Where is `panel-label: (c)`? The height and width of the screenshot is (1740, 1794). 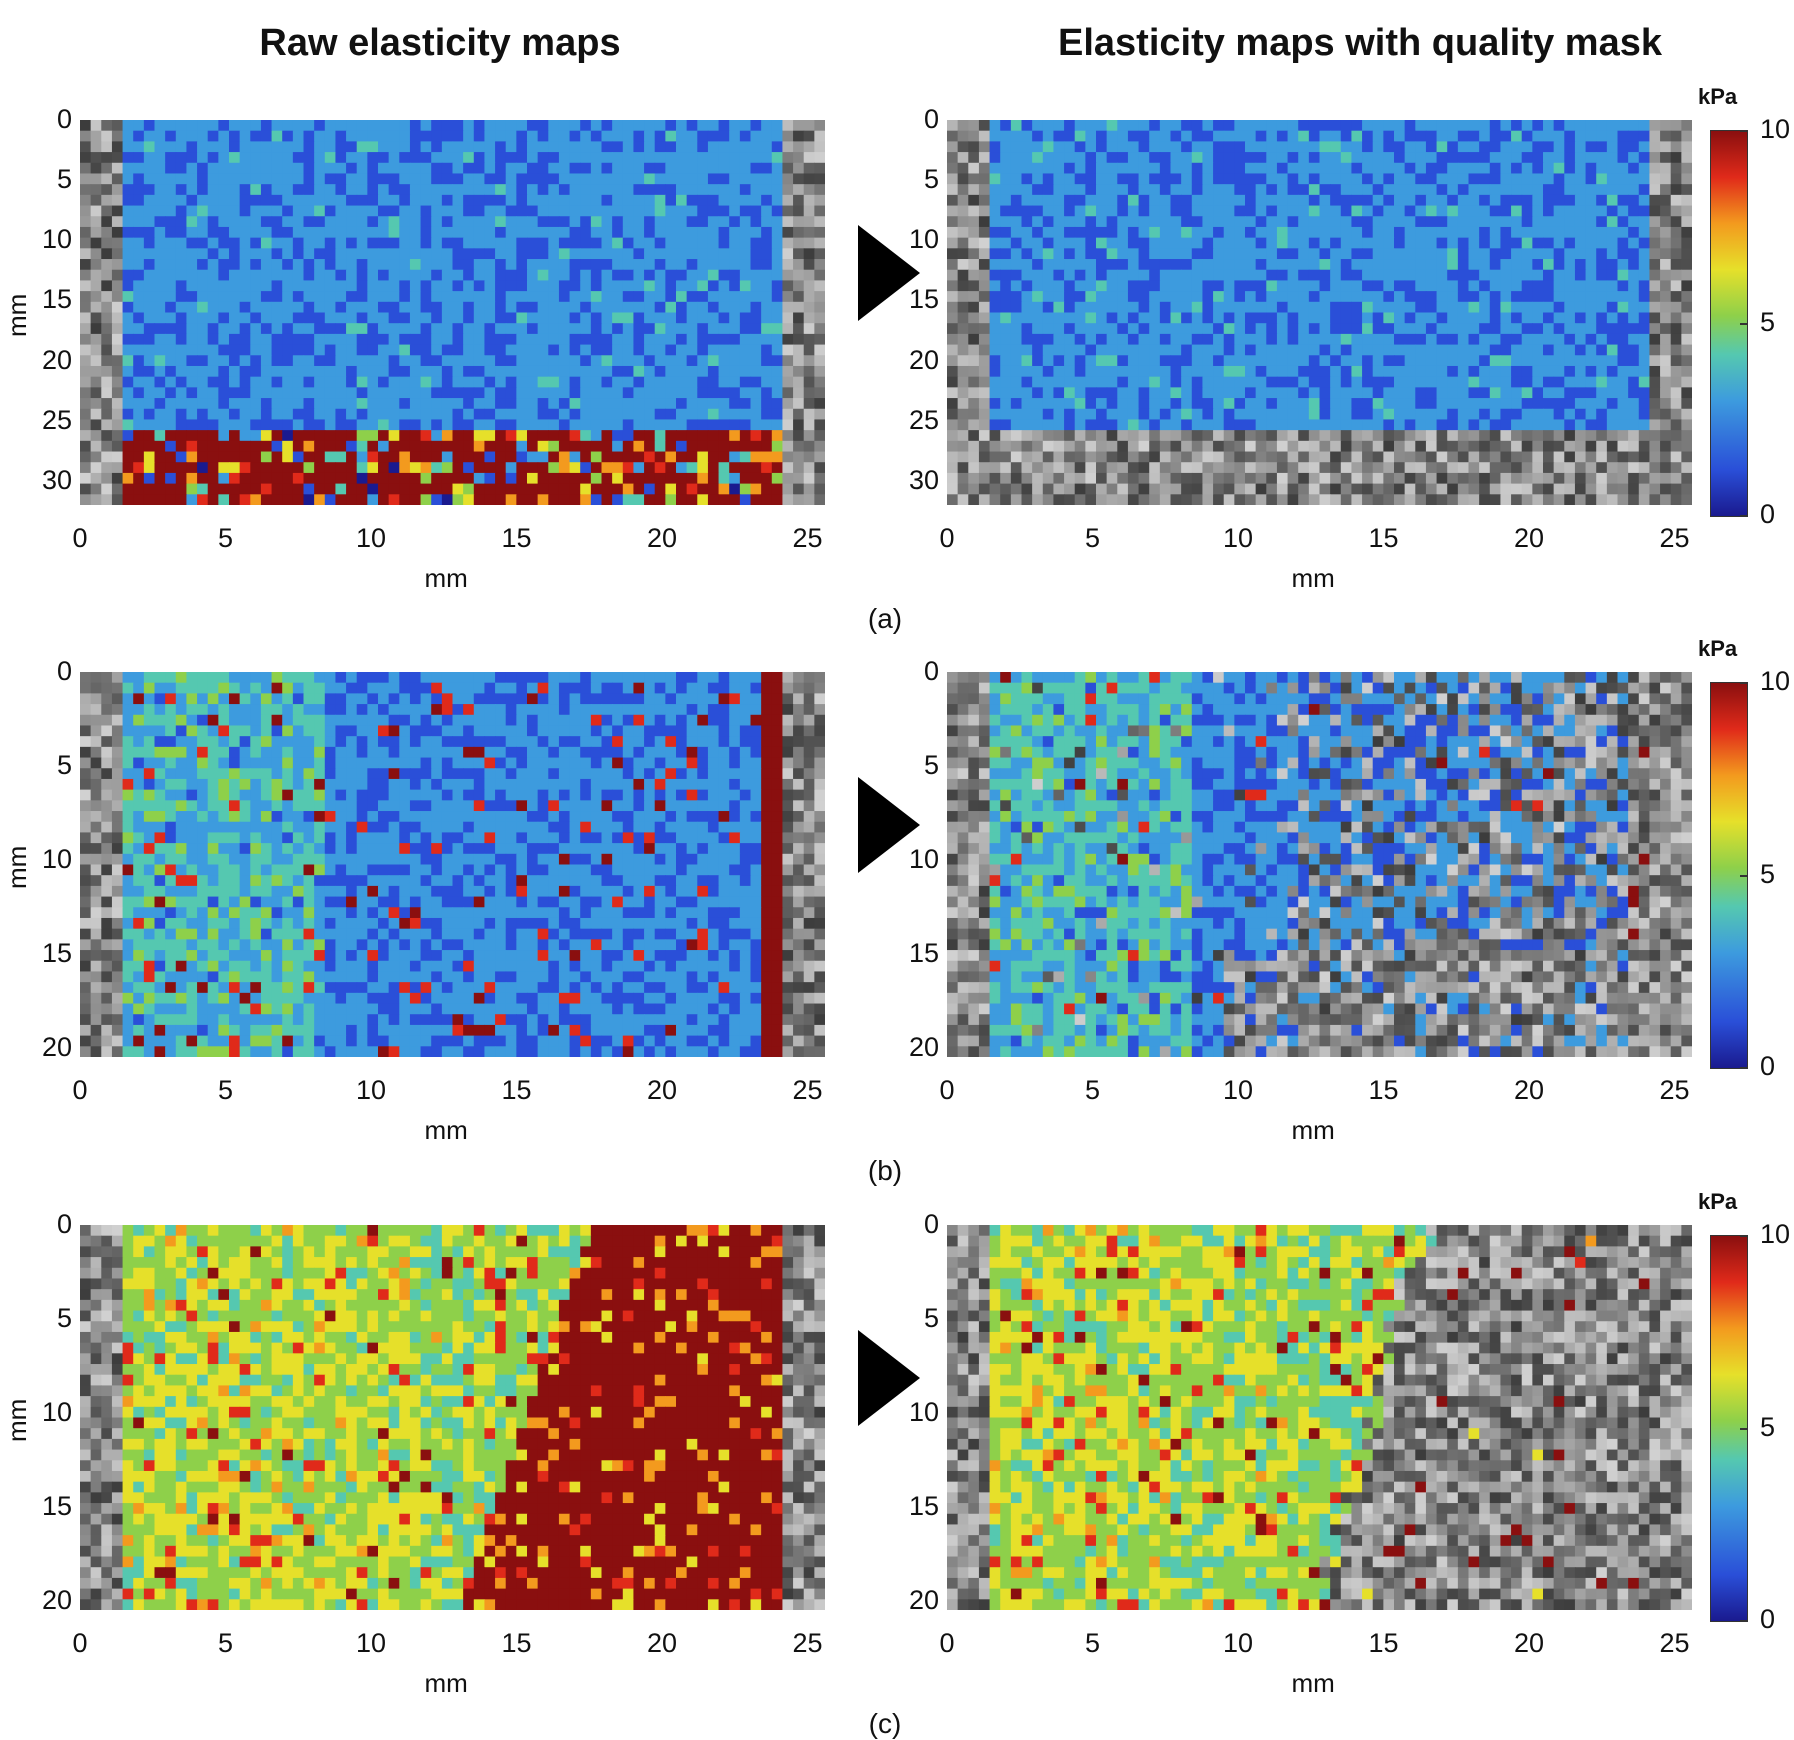 panel-label: (c) is located at coordinates (885, 1724).